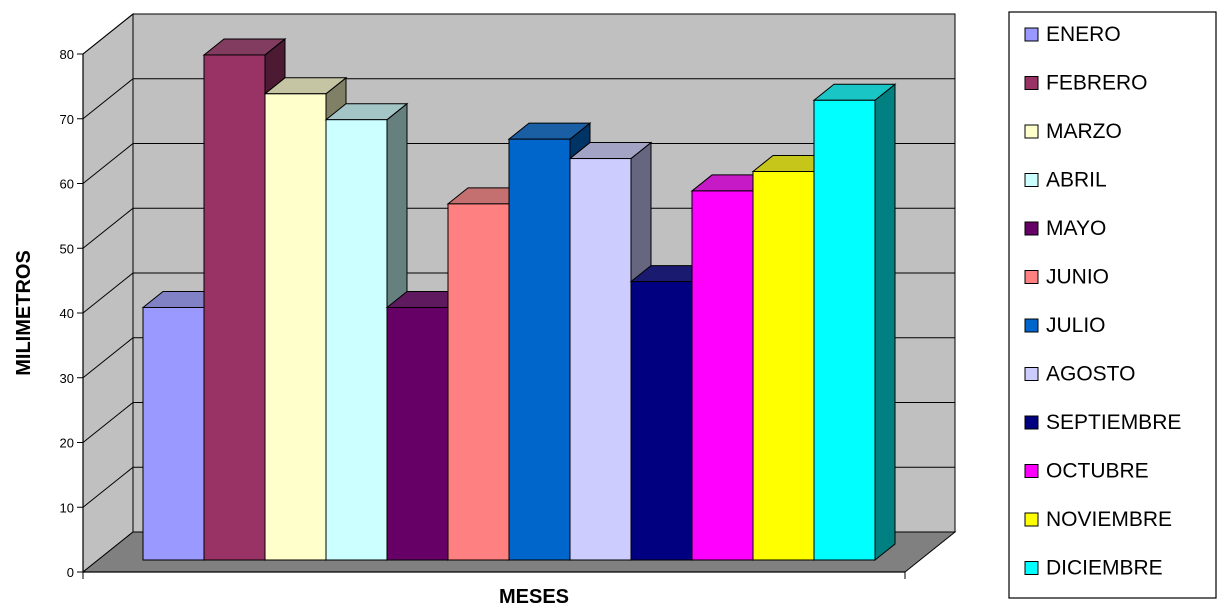 The image size is (1230, 610). I want to click on legend-label: NOVIEMBRE, so click(1109, 519).